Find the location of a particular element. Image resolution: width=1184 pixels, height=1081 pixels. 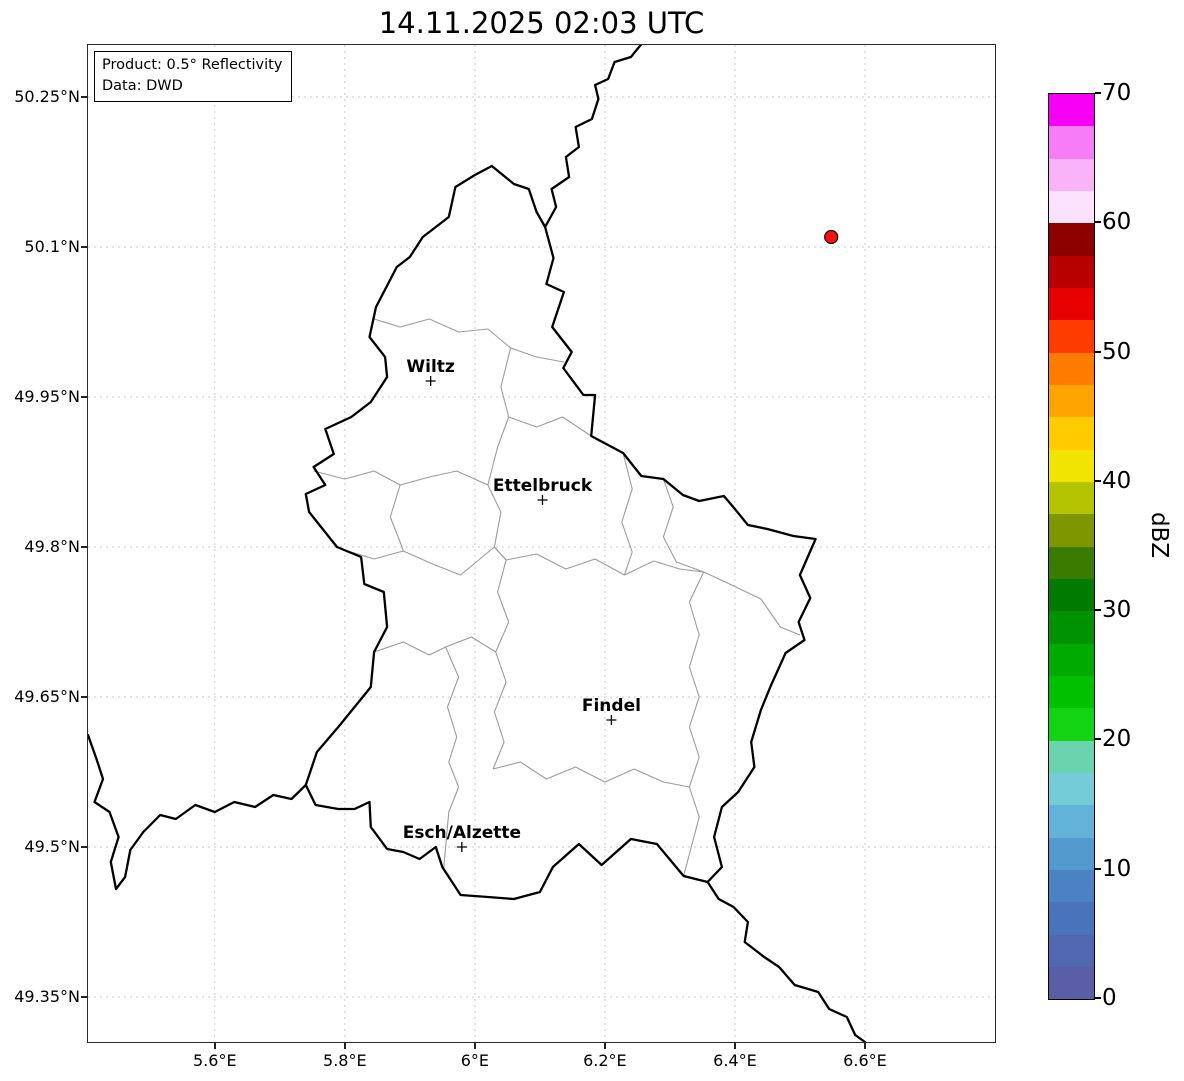

colorbar-tick-label: 10 is located at coordinates (1117, 868).